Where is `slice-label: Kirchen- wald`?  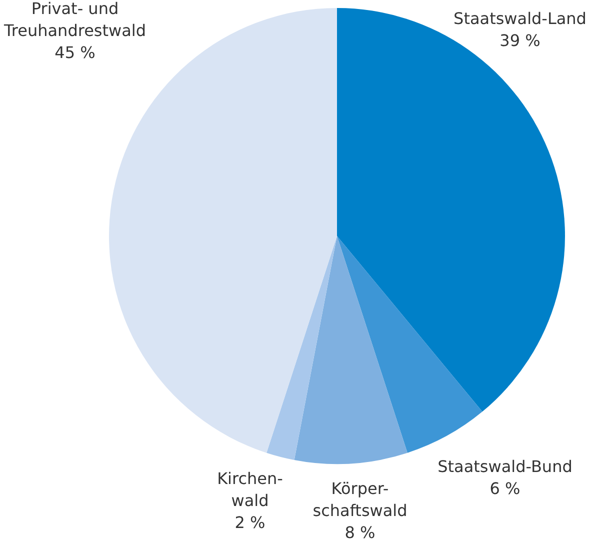
slice-label: Kirchen- wald is located at coordinates (250, 489).